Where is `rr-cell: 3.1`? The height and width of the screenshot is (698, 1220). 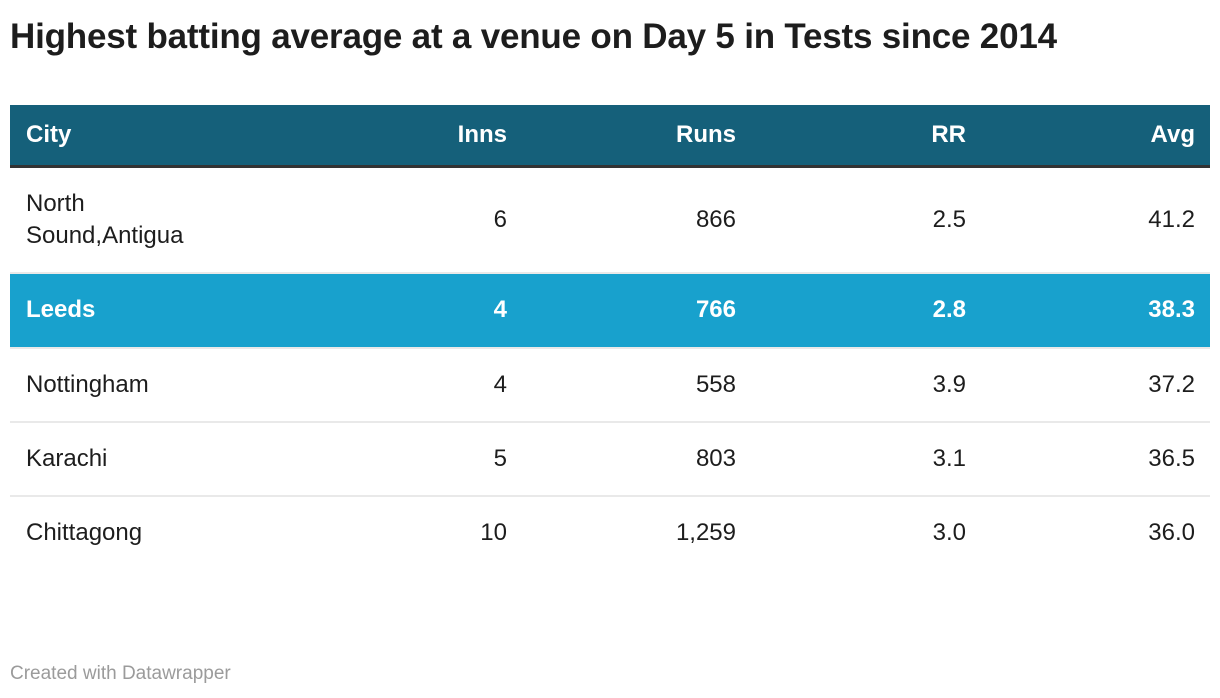 rr-cell: 3.1 is located at coordinates (949, 459).